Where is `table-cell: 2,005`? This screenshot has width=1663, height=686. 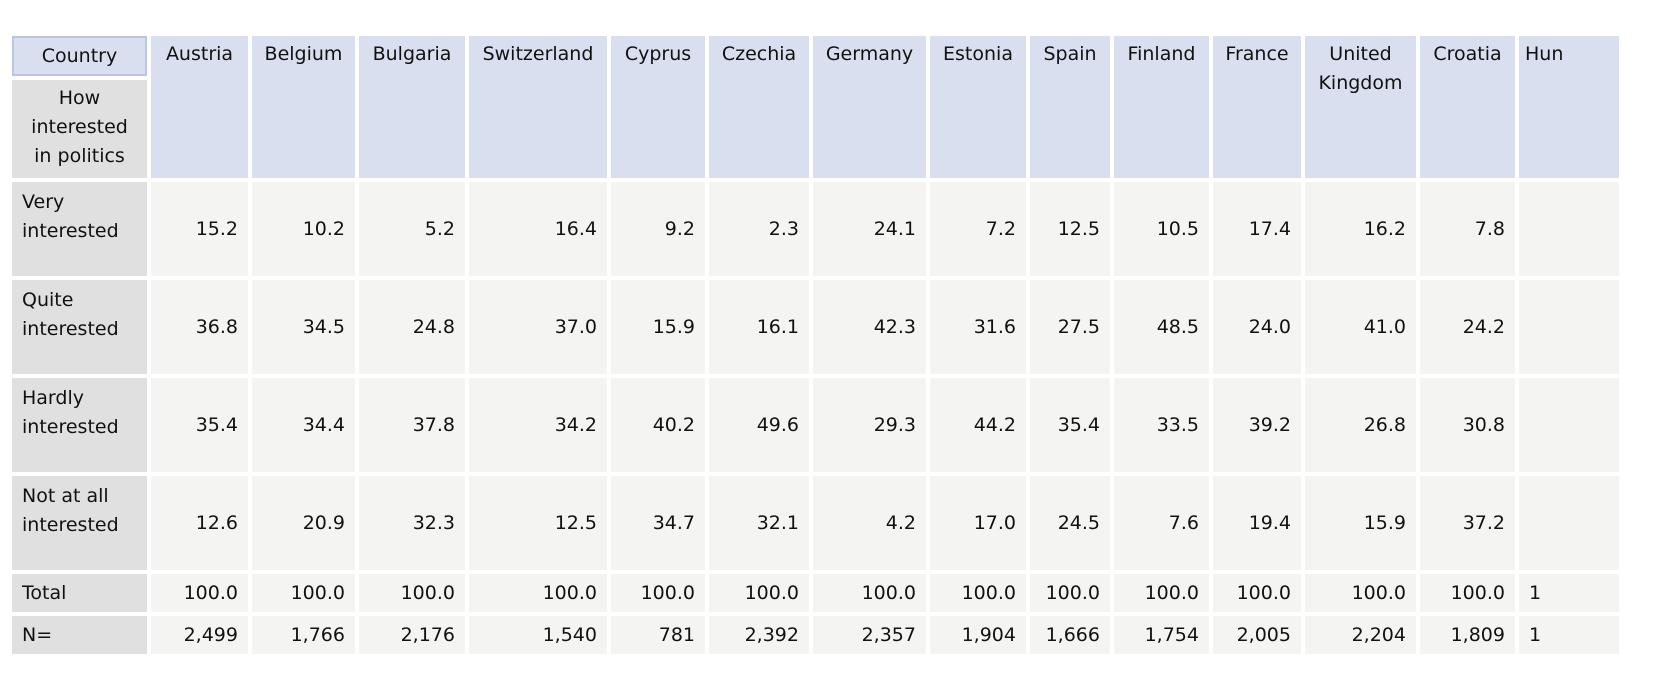 table-cell: 2,005 is located at coordinates (1257, 635).